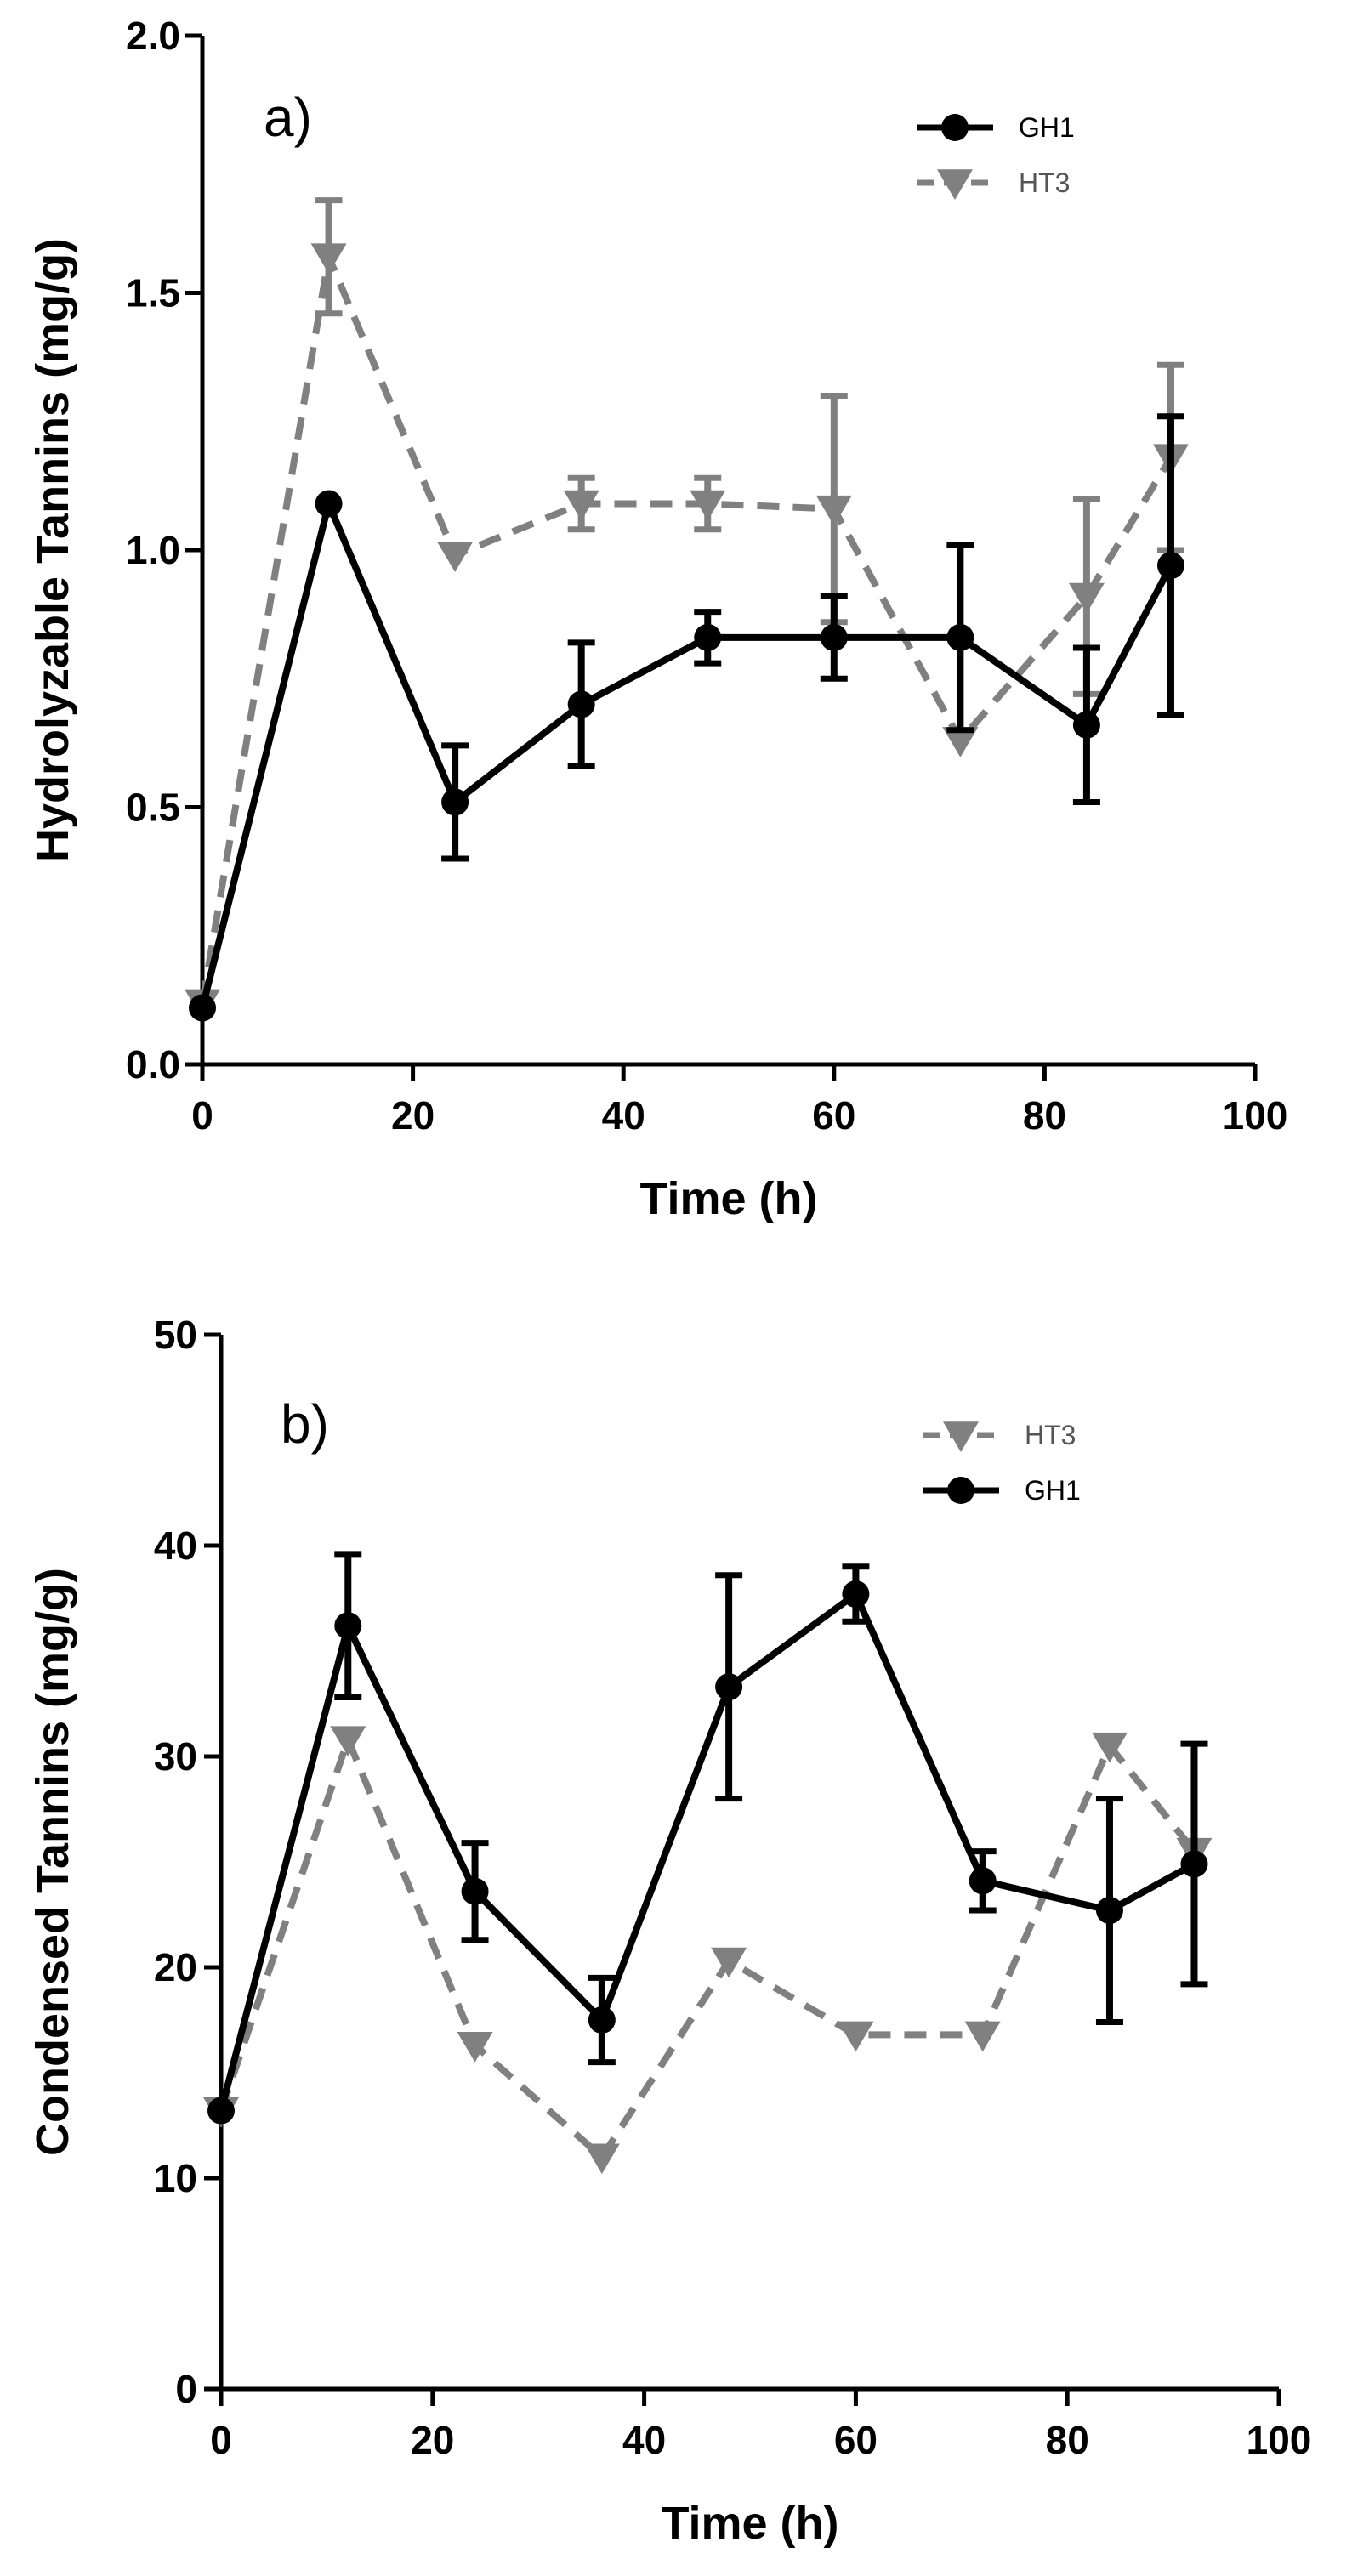  Describe the element at coordinates (996, 156) in the screenshot. I see `legend: GH1 HT3` at that location.